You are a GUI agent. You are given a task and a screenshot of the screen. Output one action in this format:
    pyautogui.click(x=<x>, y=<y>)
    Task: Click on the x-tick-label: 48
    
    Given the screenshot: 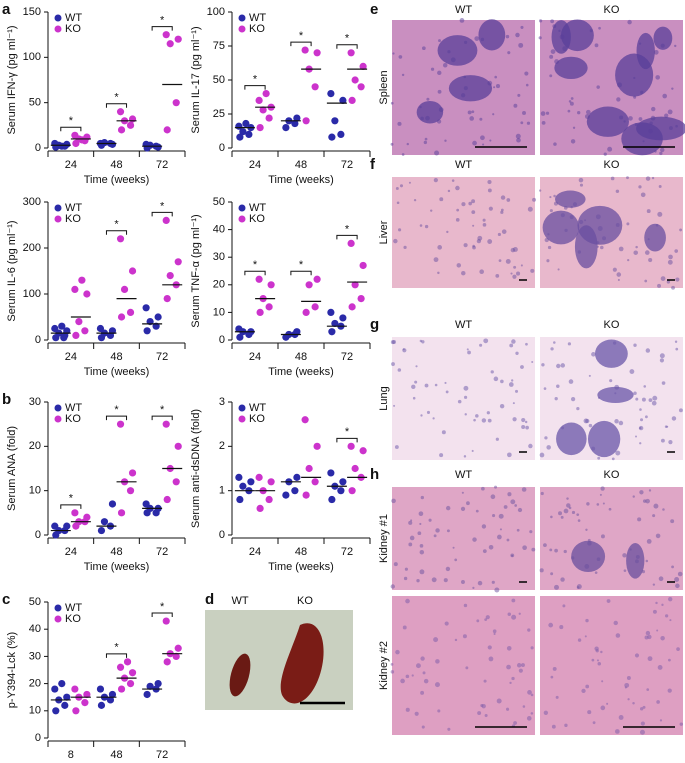 What is the action you would take?
    pyautogui.click(x=116, y=755)
    